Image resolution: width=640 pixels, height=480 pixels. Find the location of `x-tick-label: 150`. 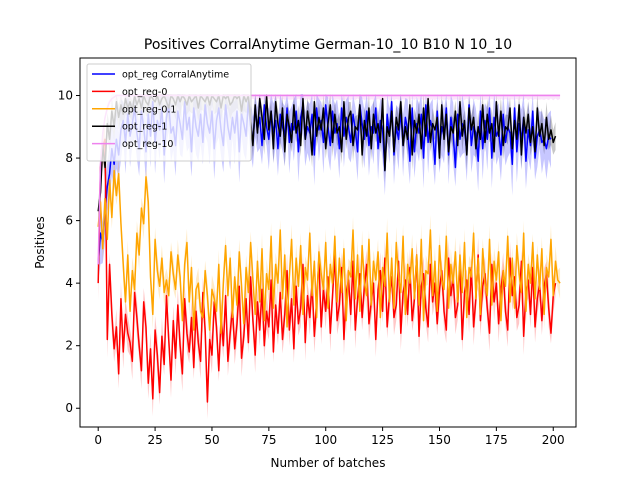

x-tick-label: 150 is located at coordinates (439, 440).